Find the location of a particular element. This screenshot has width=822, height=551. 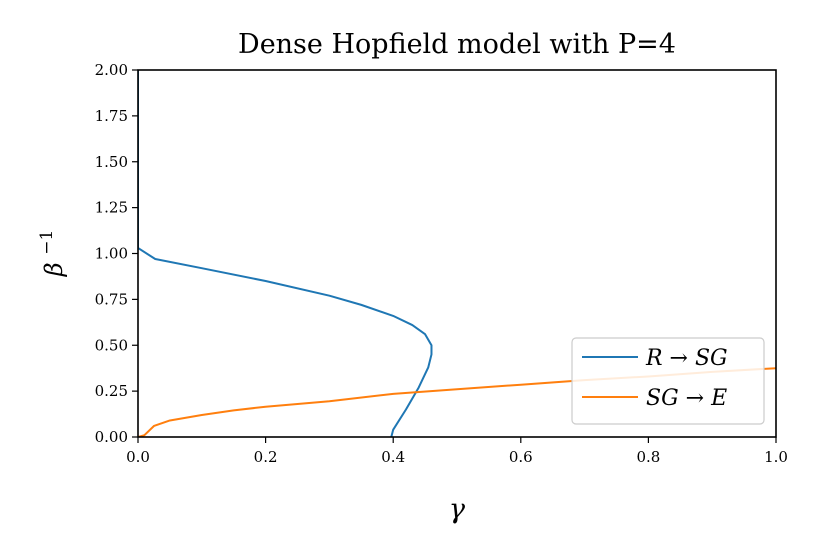

y-axis-label: β −1 is located at coordinates (52, 254).